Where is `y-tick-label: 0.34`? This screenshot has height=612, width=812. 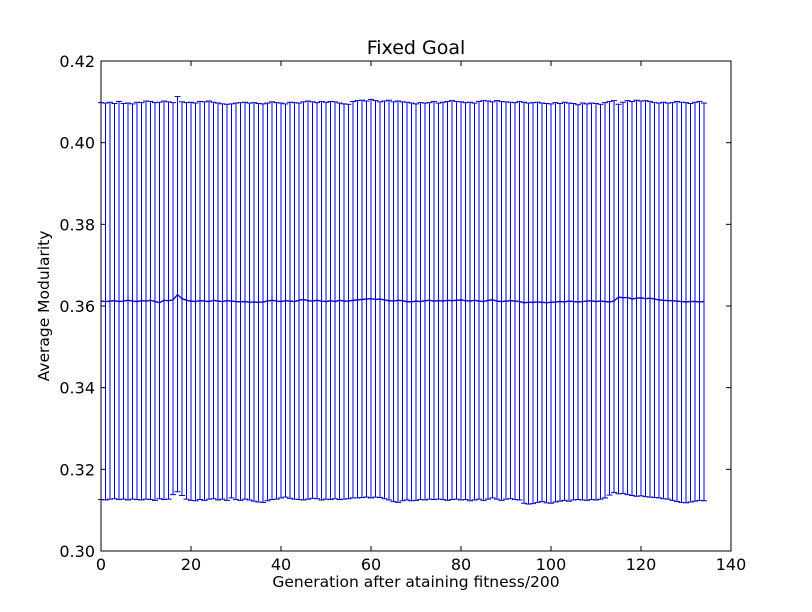 y-tick-label: 0.34 is located at coordinates (77, 388).